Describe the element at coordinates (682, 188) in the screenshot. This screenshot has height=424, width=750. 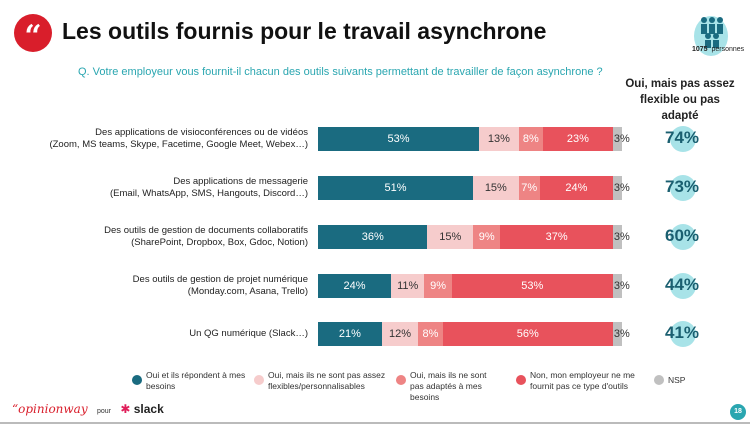
I see `total-label: 73%` at that location.